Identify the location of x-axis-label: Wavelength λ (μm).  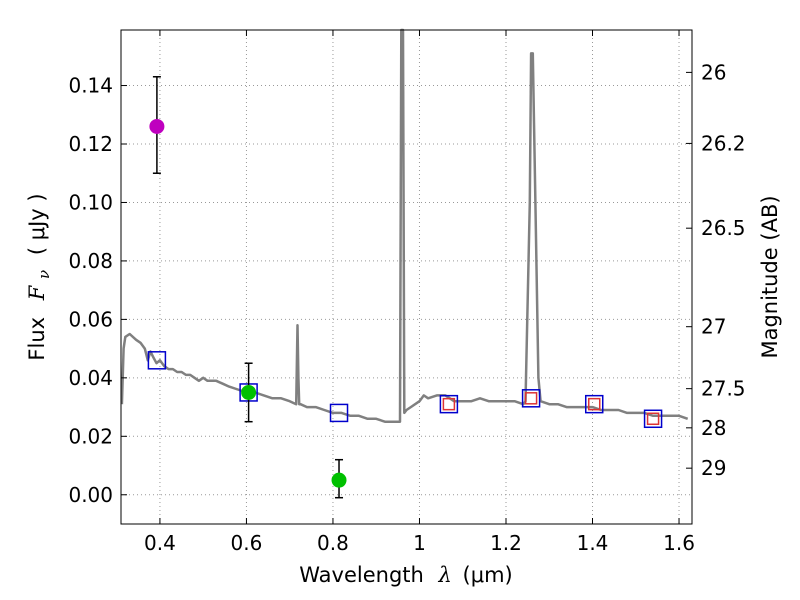
(405, 575).